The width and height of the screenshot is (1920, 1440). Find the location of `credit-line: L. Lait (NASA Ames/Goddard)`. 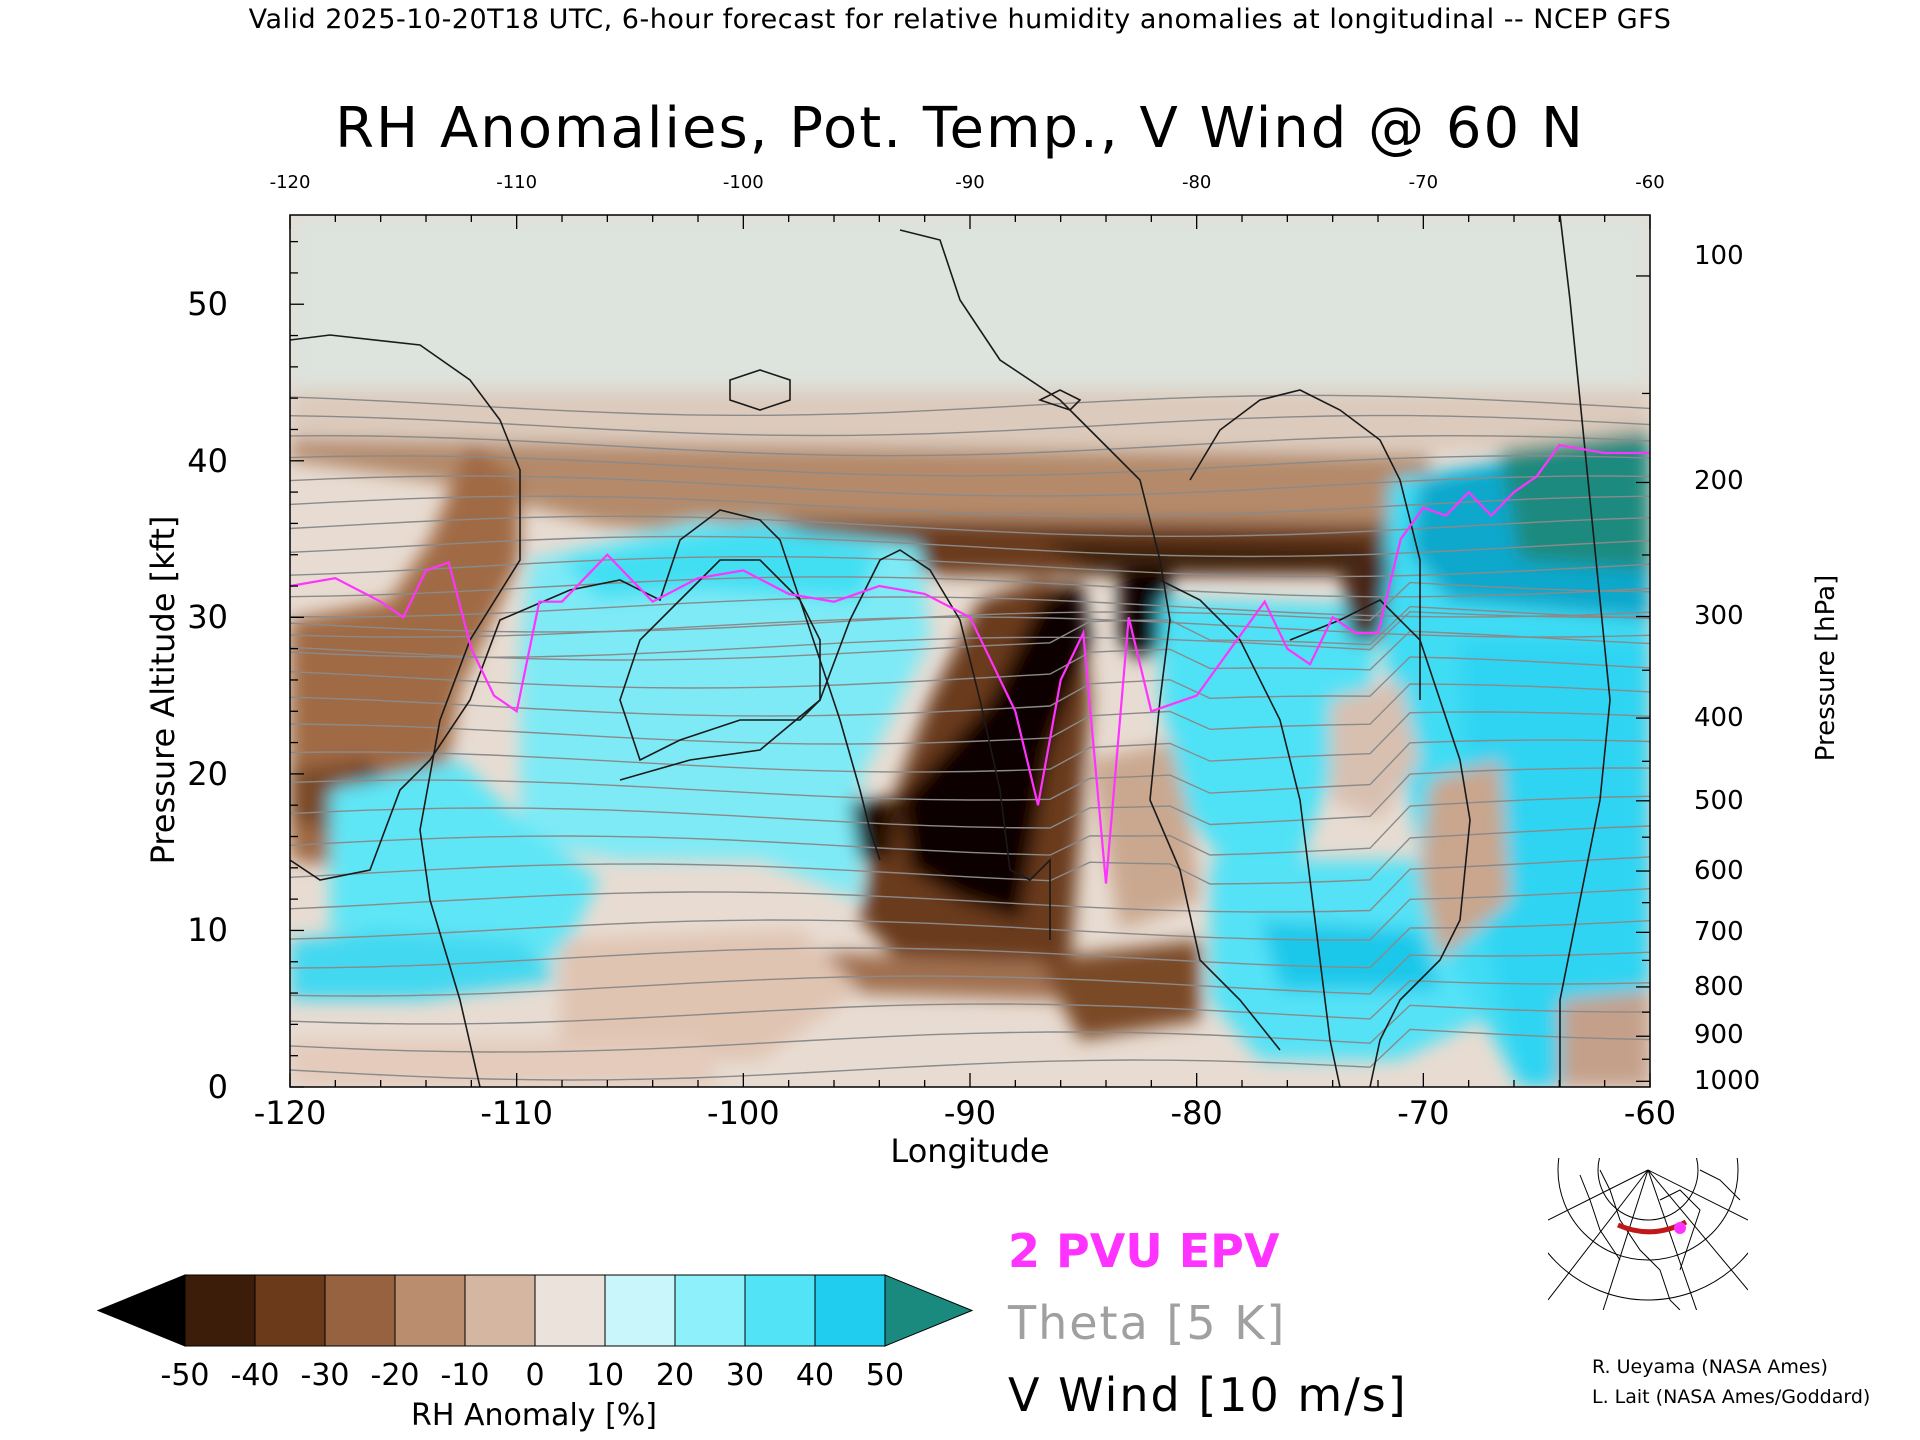

credit-line: L. Lait (NASA Ames/Goddard) is located at coordinates (1731, 1397).